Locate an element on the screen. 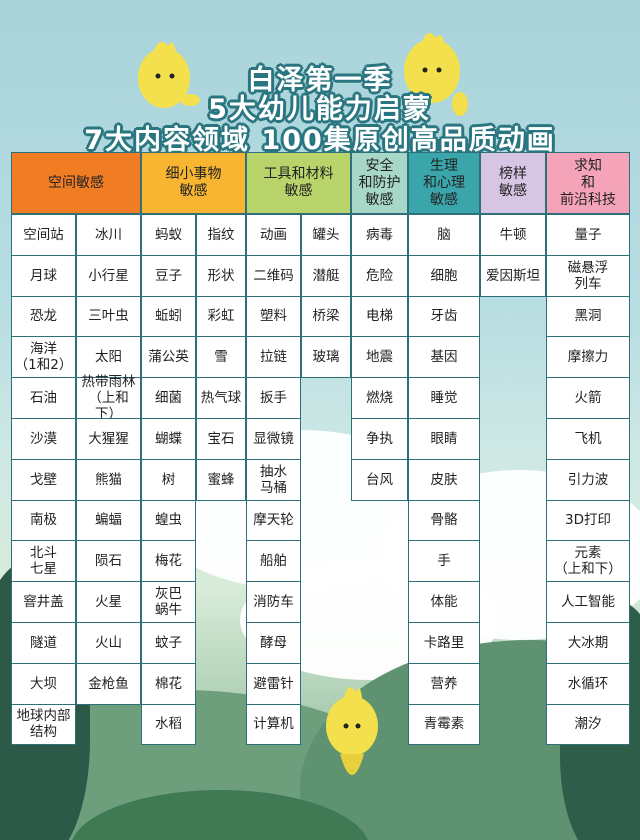  header-safety: 安全 和防护 敏感 is located at coordinates (379, 183).